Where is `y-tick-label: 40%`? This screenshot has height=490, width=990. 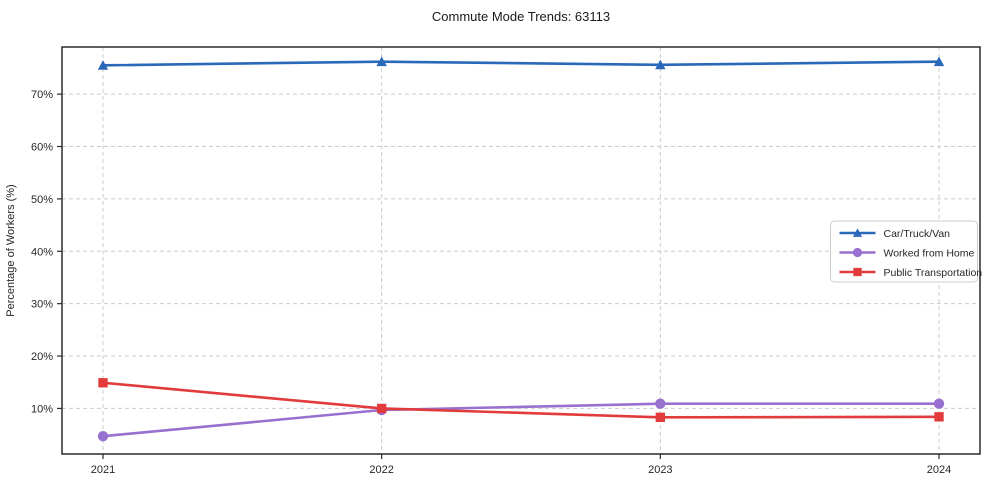 y-tick-label: 40% is located at coordinates (42, 252).